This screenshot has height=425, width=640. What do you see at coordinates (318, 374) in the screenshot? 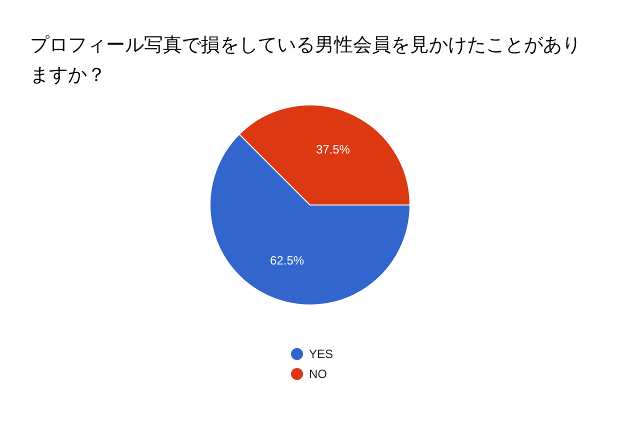
I see `legend-label: NO` at bounding box center [318, 374].